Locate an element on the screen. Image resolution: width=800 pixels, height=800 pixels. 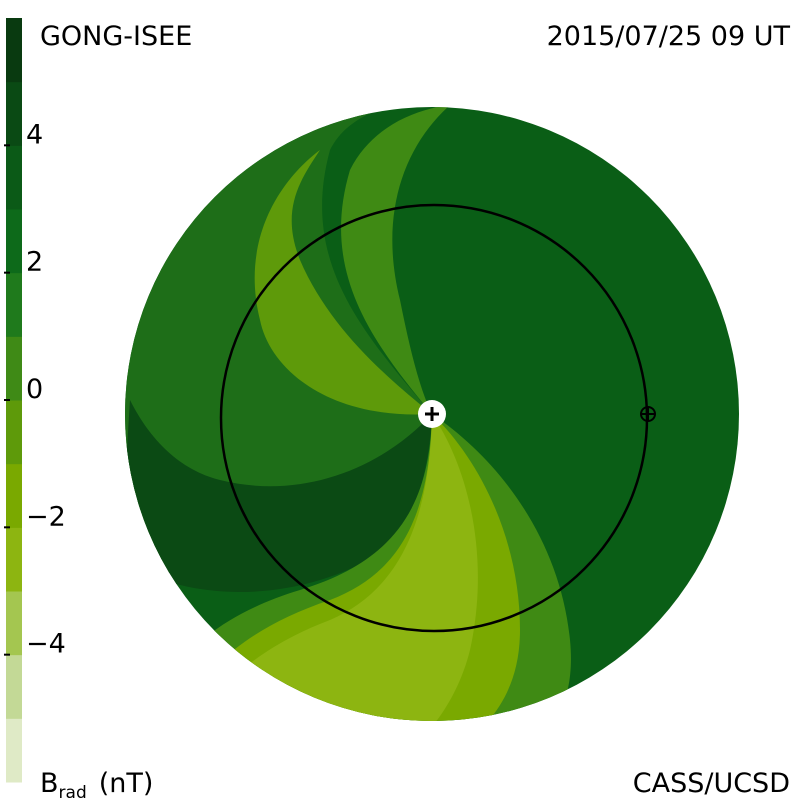
sun-cross is located at coordinates (432, 414).